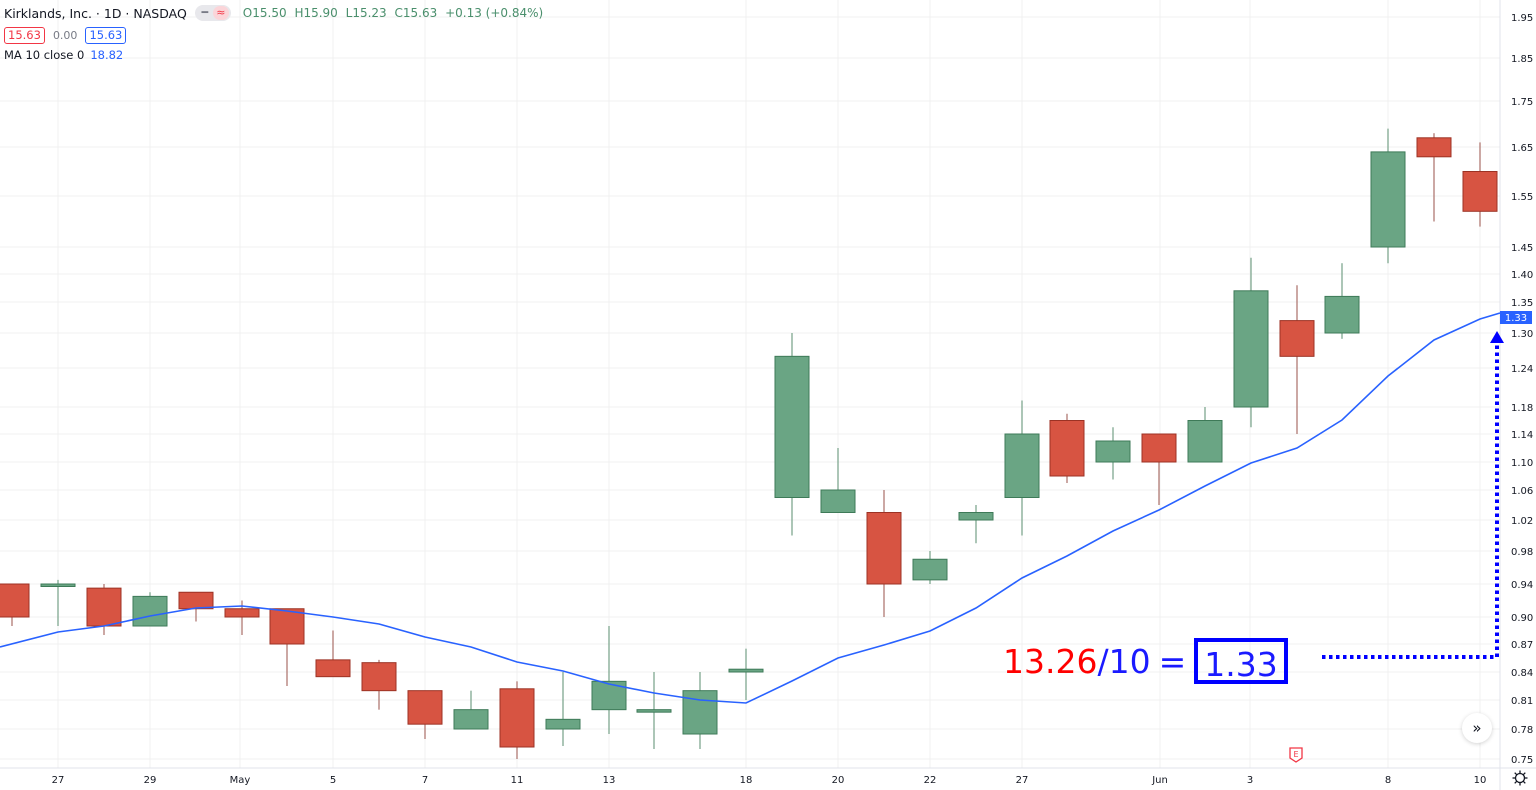  I want to click on ma-indicator-label: MA 10 close 0, so click(44, 55).